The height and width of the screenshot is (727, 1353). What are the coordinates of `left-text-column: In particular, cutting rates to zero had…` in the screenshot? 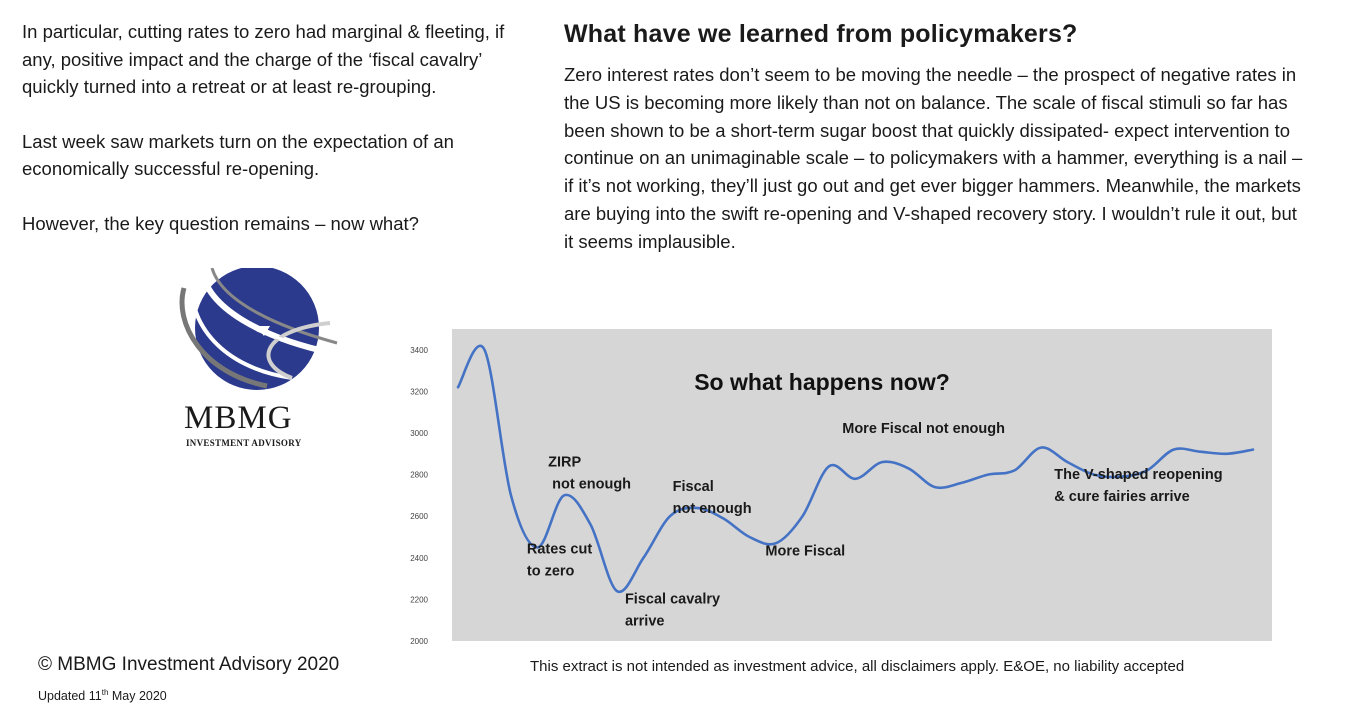 It's located at (274, 141).